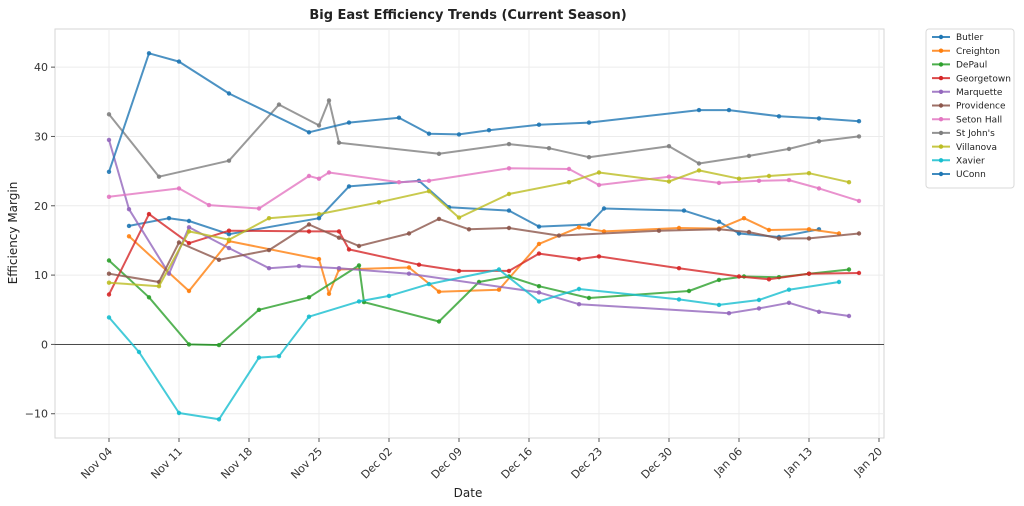 Image resolution: width=1024 pixels, height=506 pixels. I want to click on y-axis-ticks: −10 0 10 20 30 40, so click(40, 241).